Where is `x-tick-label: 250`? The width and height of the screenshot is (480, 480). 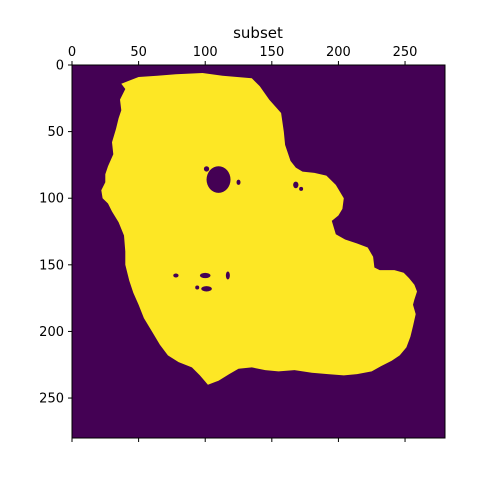 x-tick-label: 250 is located at coordinates (405, 52).